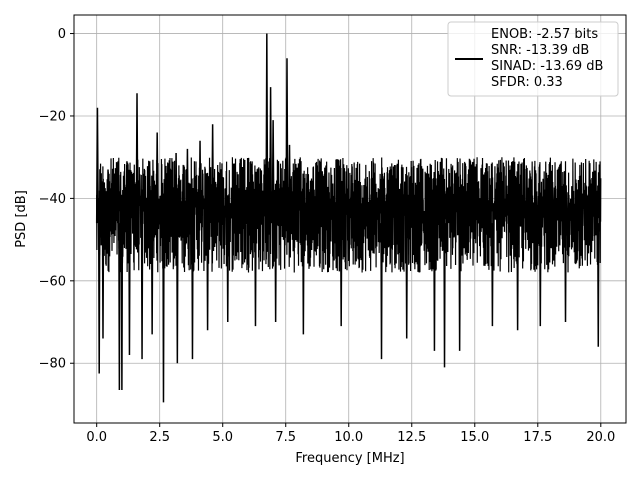 This screenshot has width=640, height=480. I want to click on y-axis-label: PSD [dB], so click(21, 219).